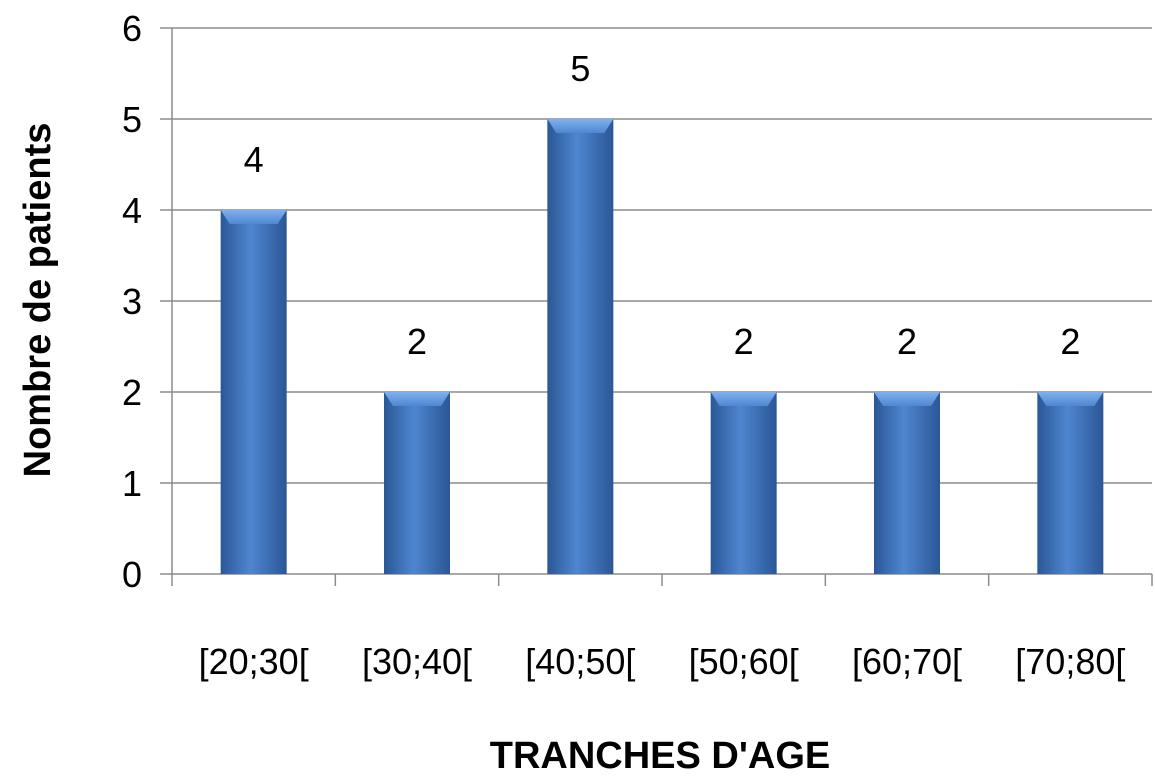 The height and width of the screenshot is (778, 1155). Describe the element at coordinates (132, 392) in the screenshot. I see `y-tick-label: 2` at that location.